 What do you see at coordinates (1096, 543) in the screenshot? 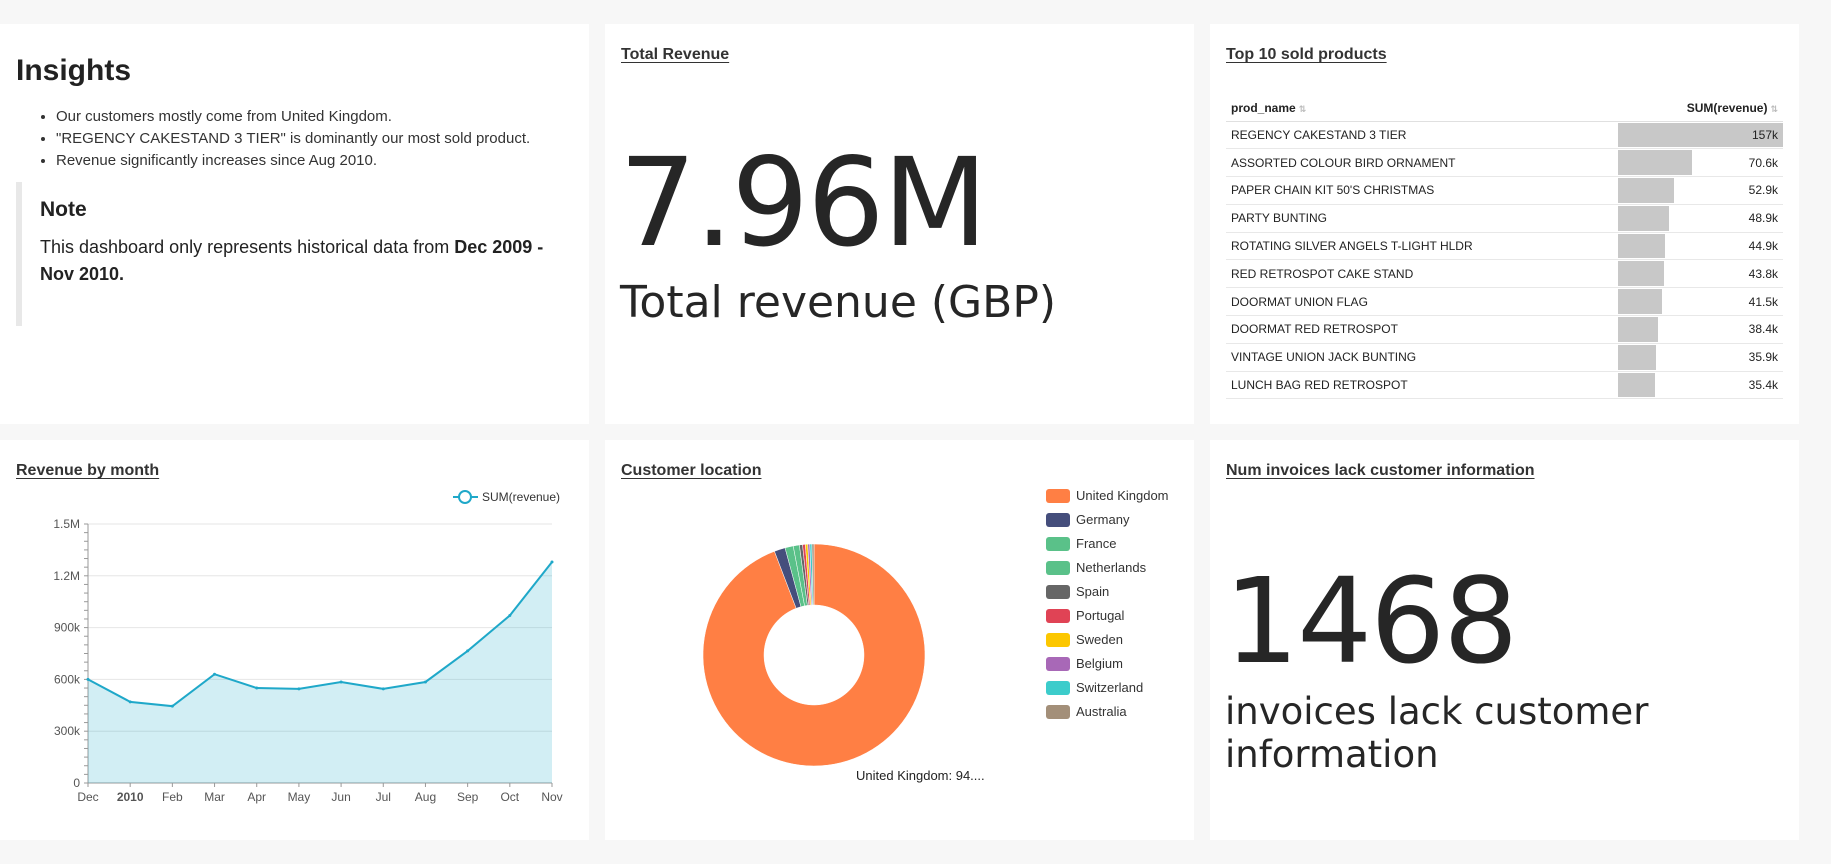
I see `legend-label: France` at bounding box center [1096, 543].